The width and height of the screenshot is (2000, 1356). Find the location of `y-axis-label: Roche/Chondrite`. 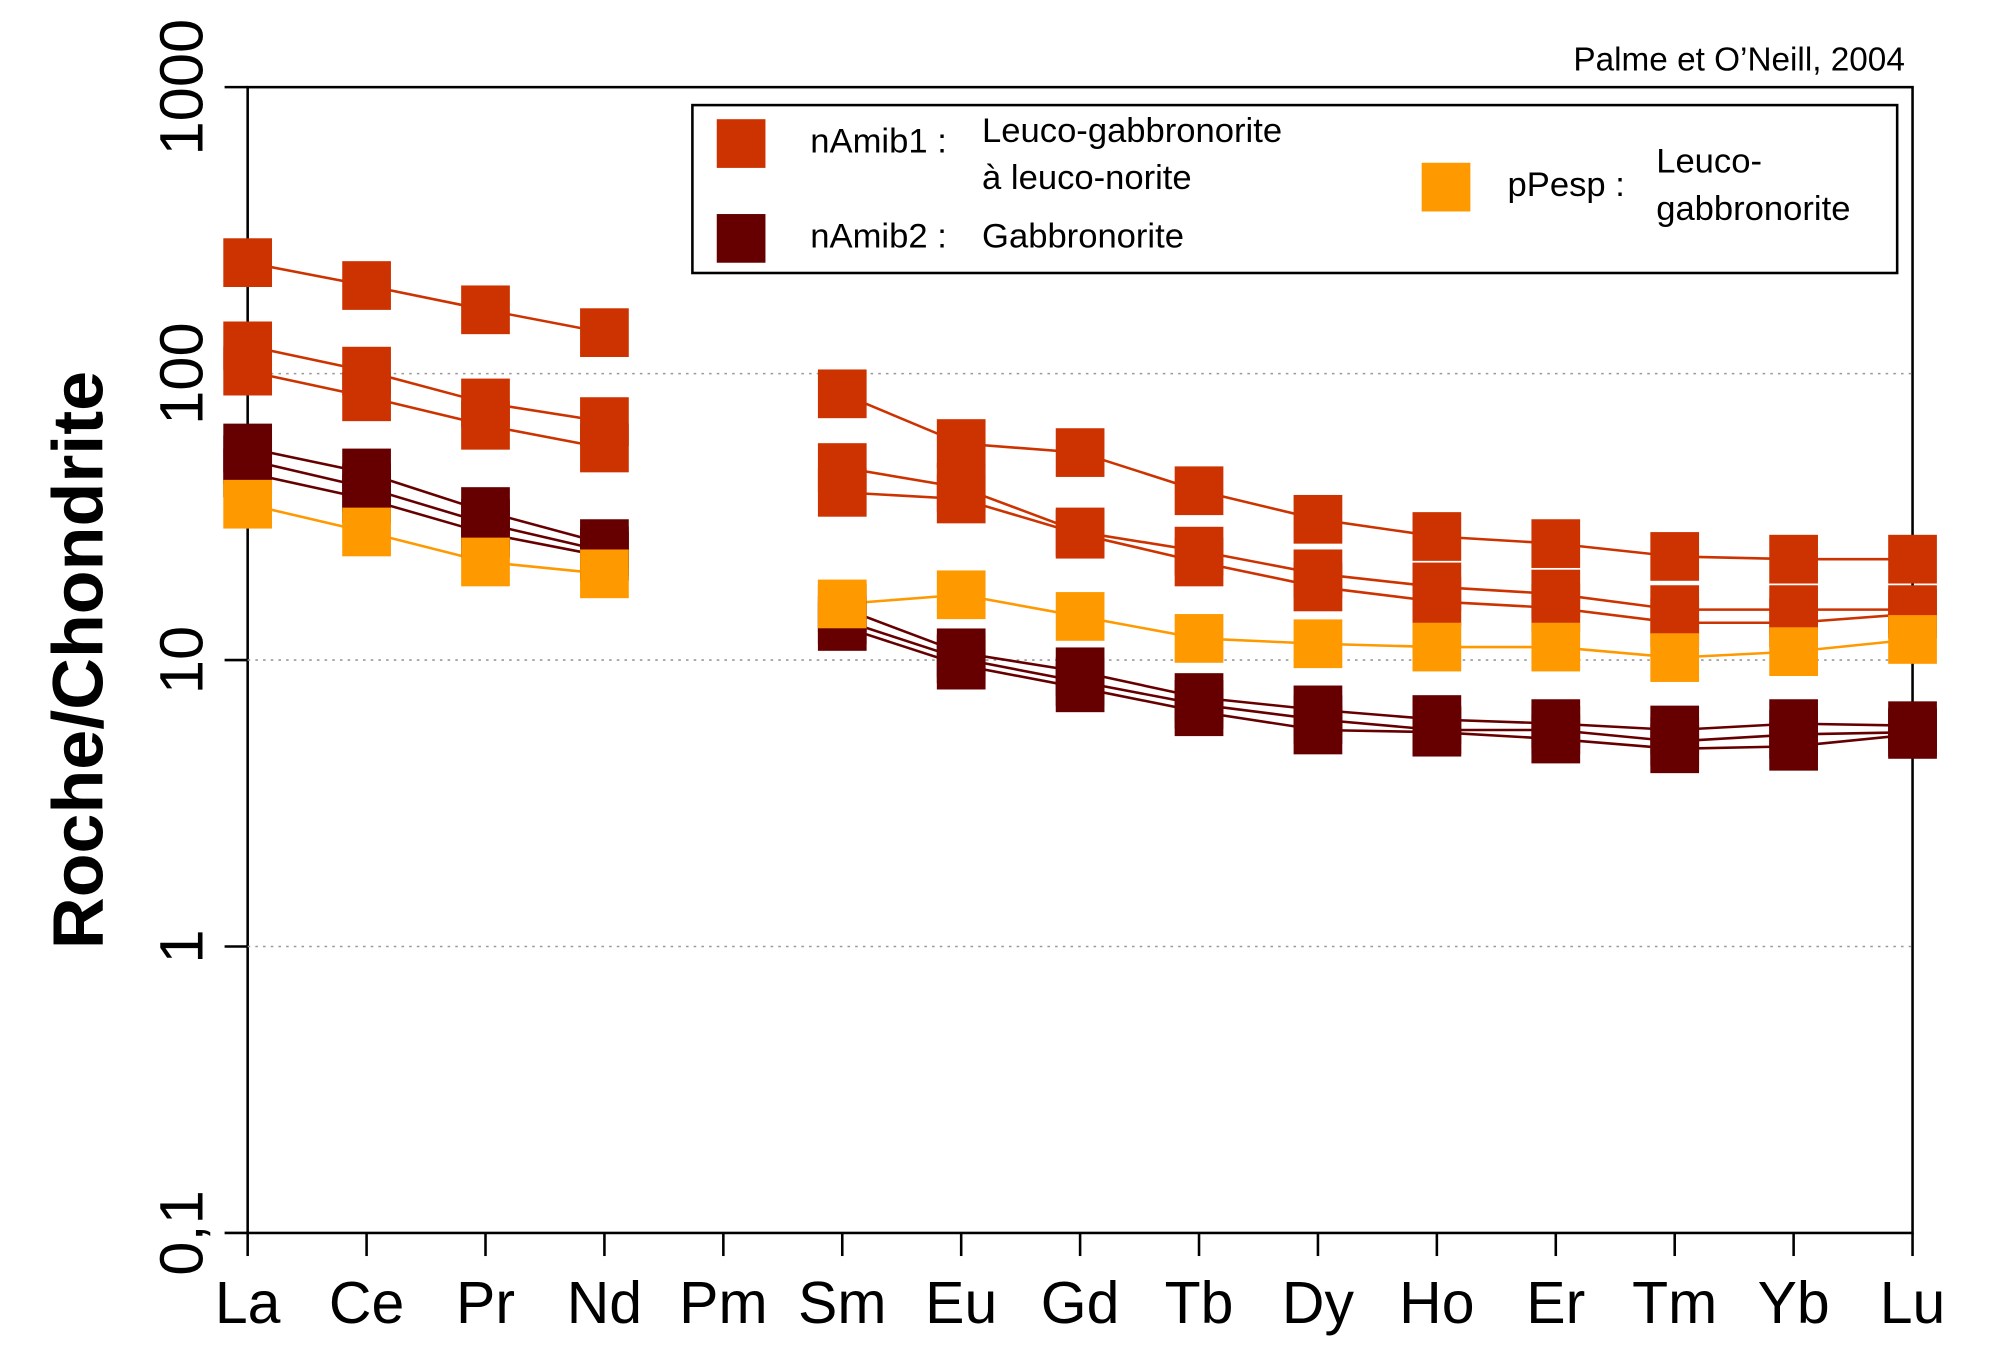

y-axis-label: Roche/Chondrite is located at coordinates (79, 660).